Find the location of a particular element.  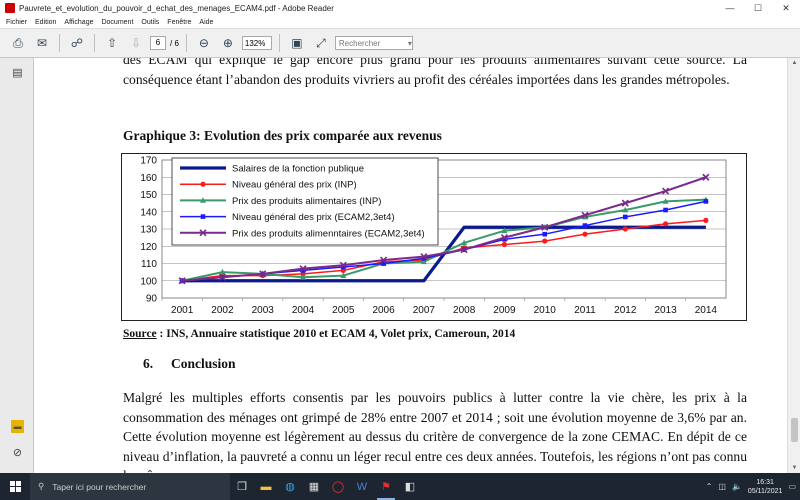

x-tick-label: 2005 is located at coordinates (343, 310).